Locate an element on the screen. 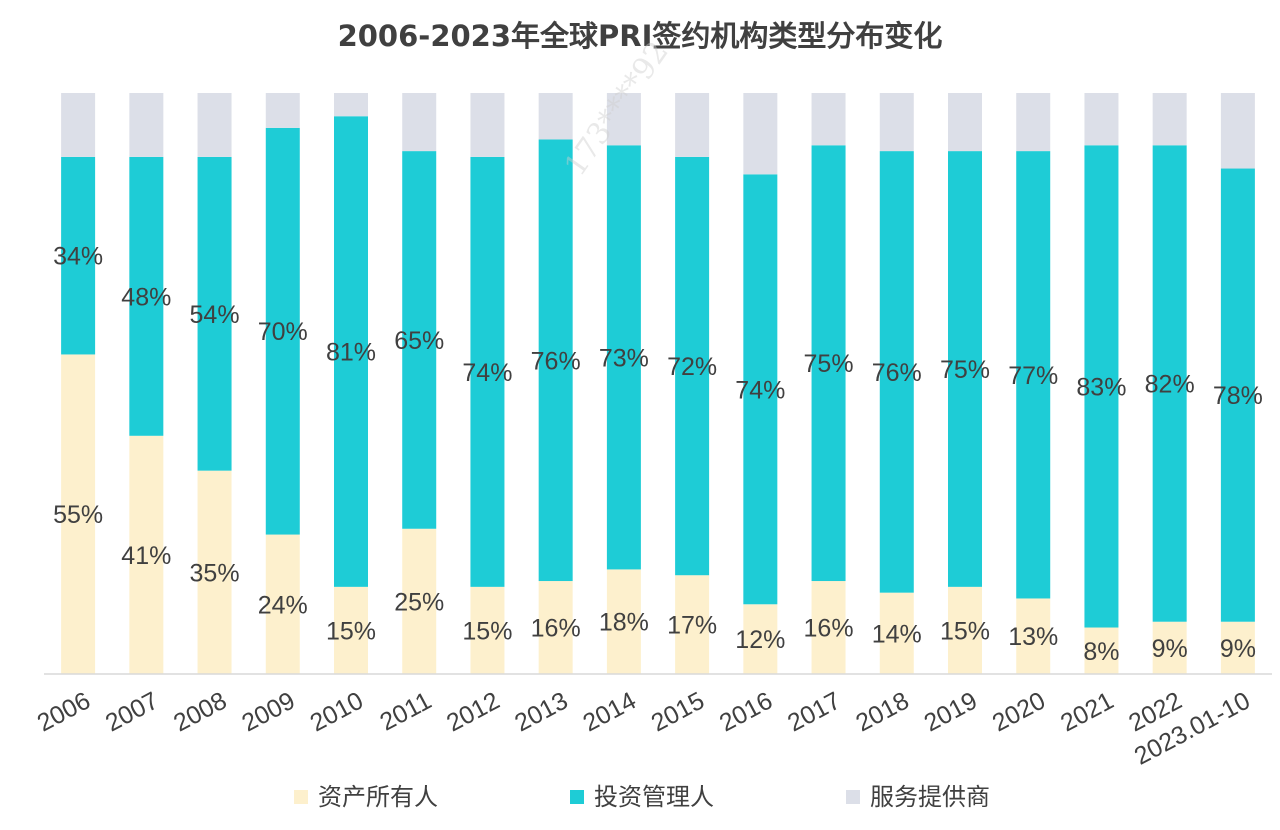  data-label-investment-manager-2023.01-10: 78% is located at coordinates (1238, 396).